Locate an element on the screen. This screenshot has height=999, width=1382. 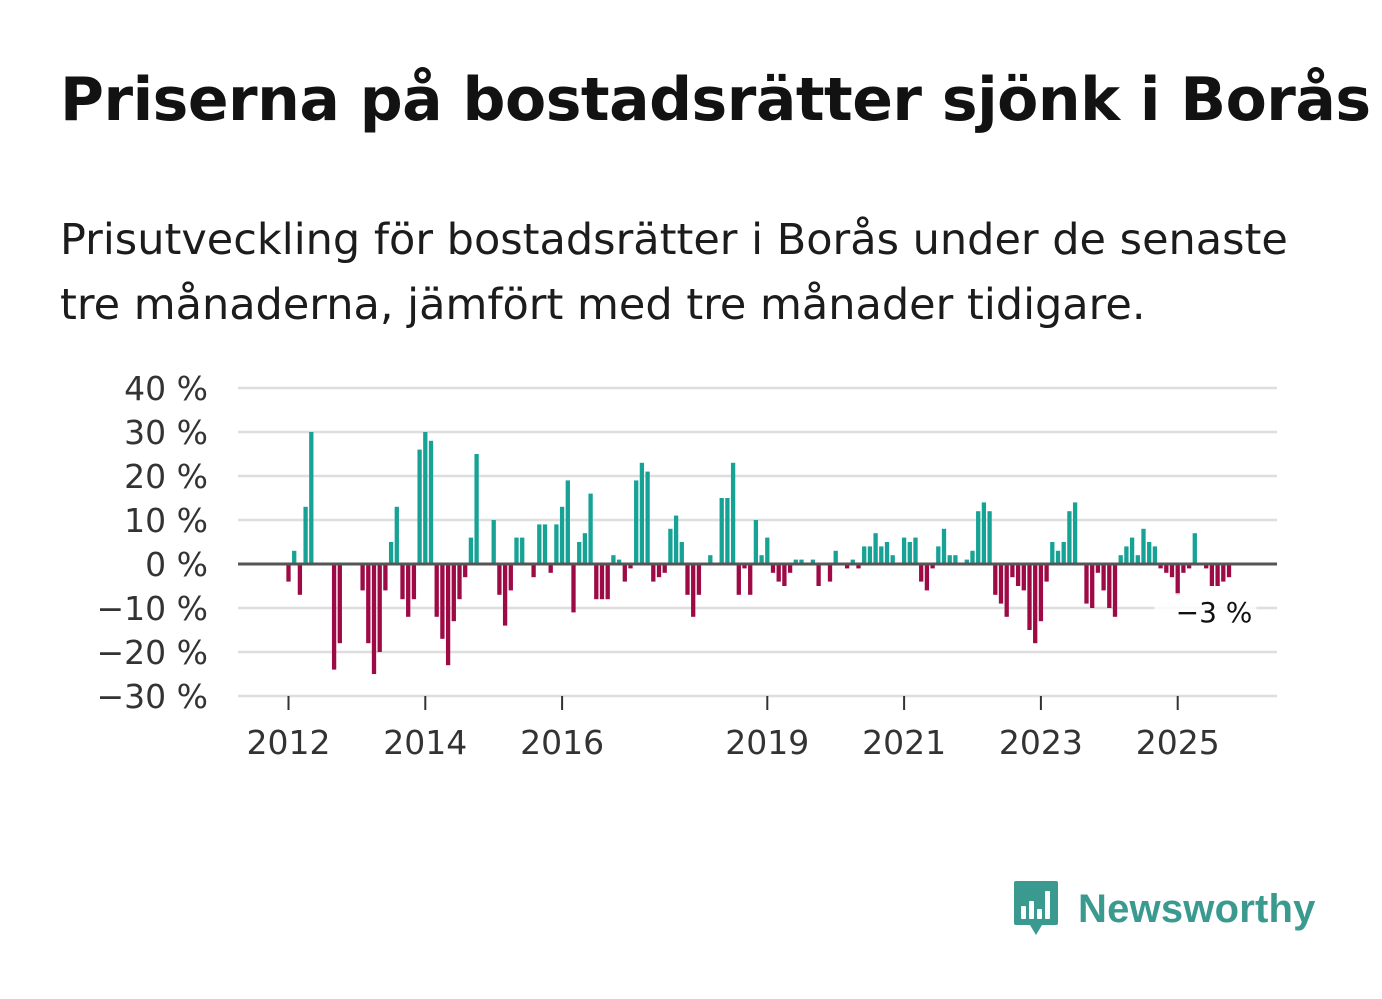
x-tick-label: 2021 is located at coordinates (904, 742).